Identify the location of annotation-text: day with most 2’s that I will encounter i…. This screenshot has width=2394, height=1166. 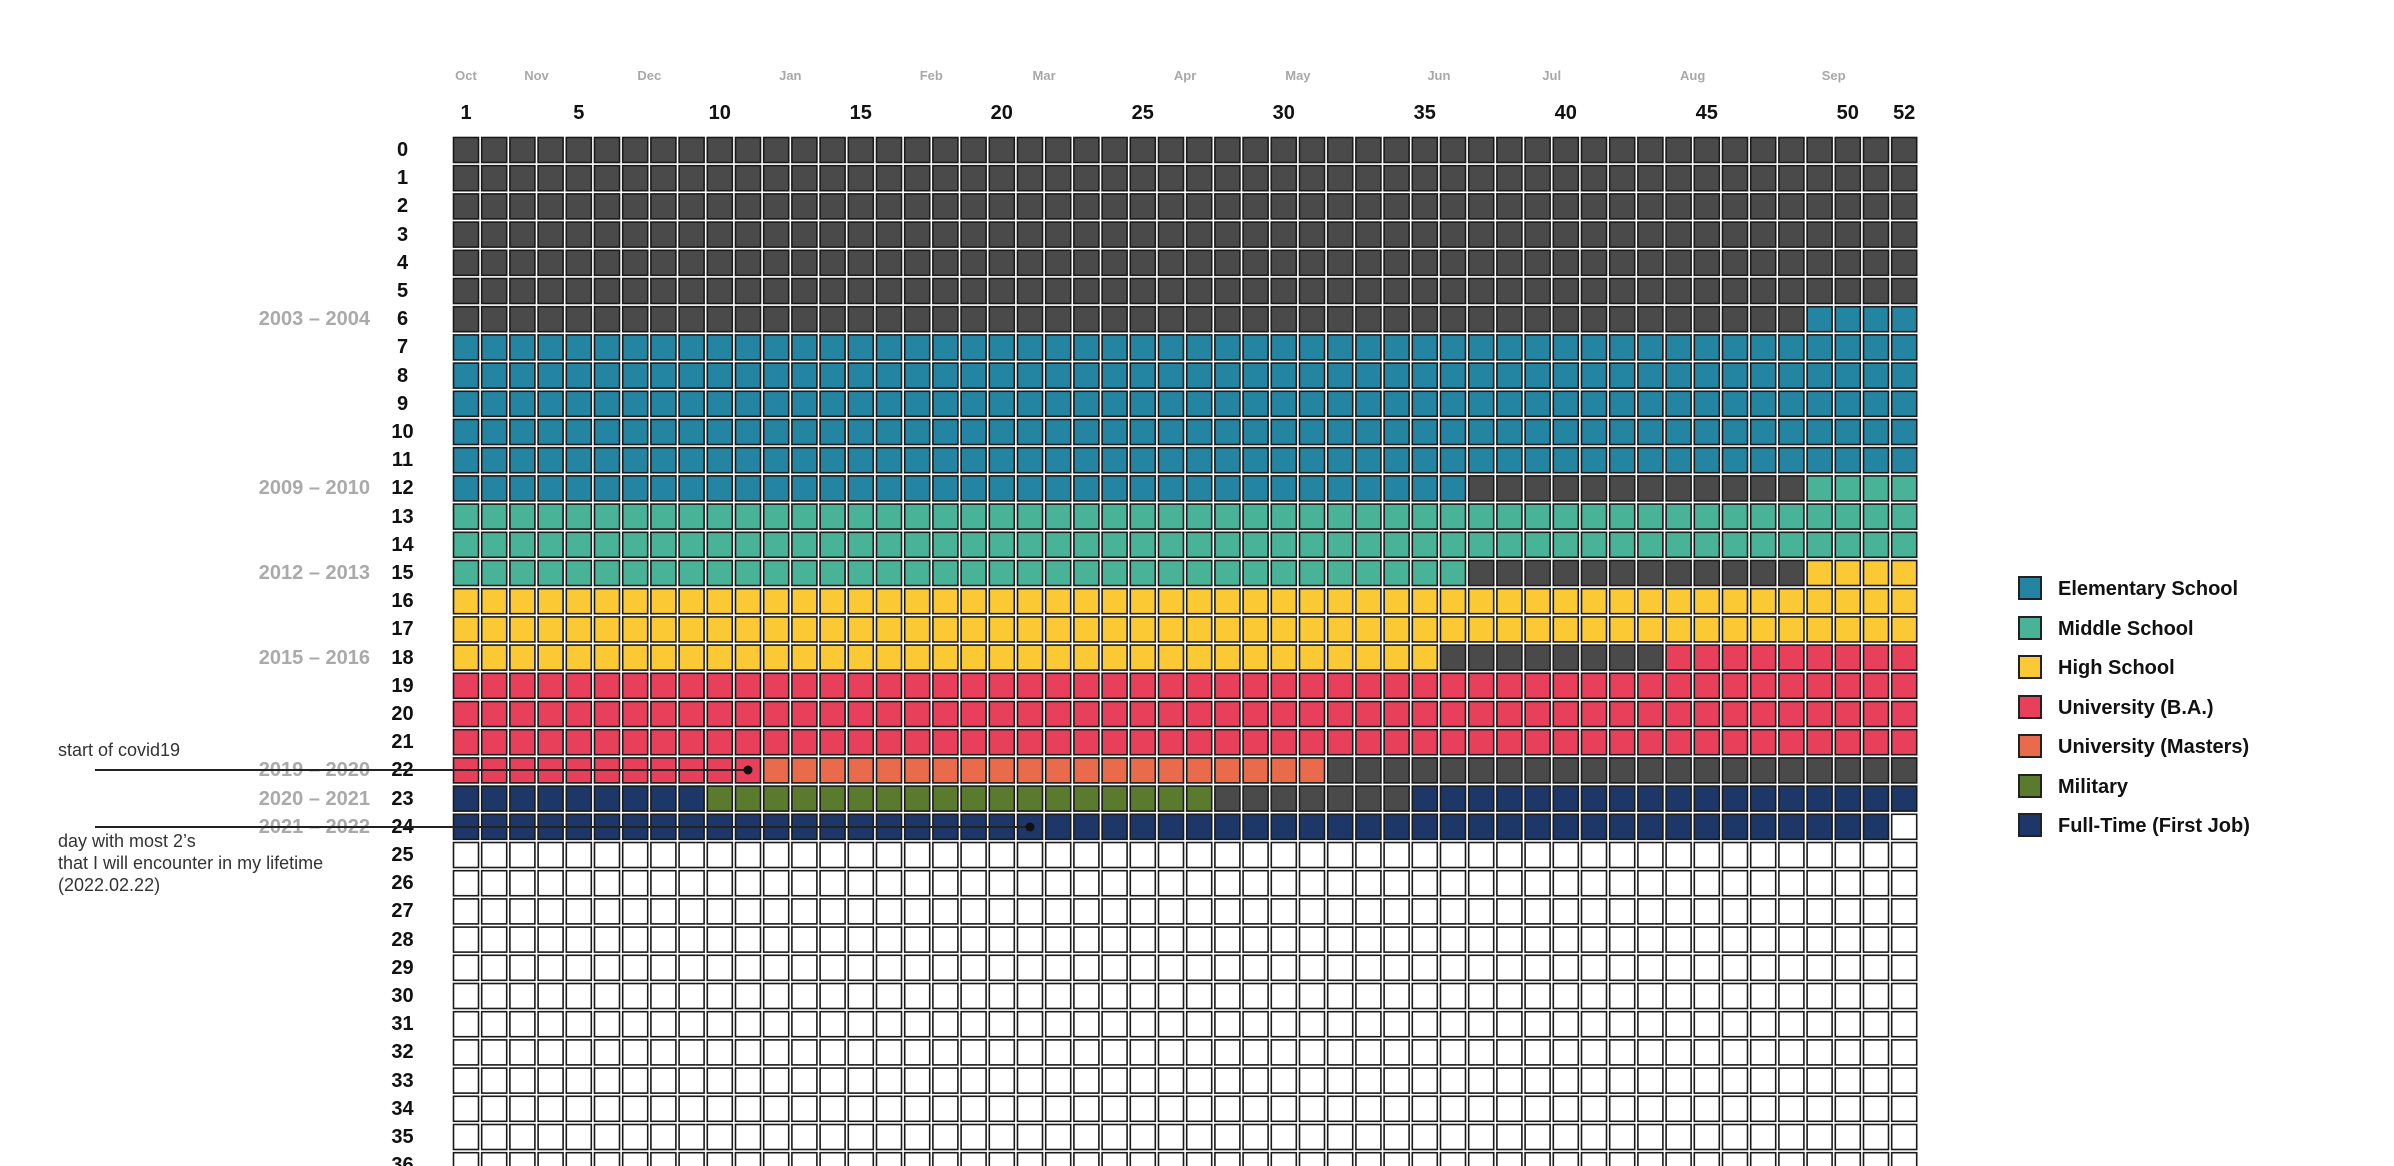
(190, 863).